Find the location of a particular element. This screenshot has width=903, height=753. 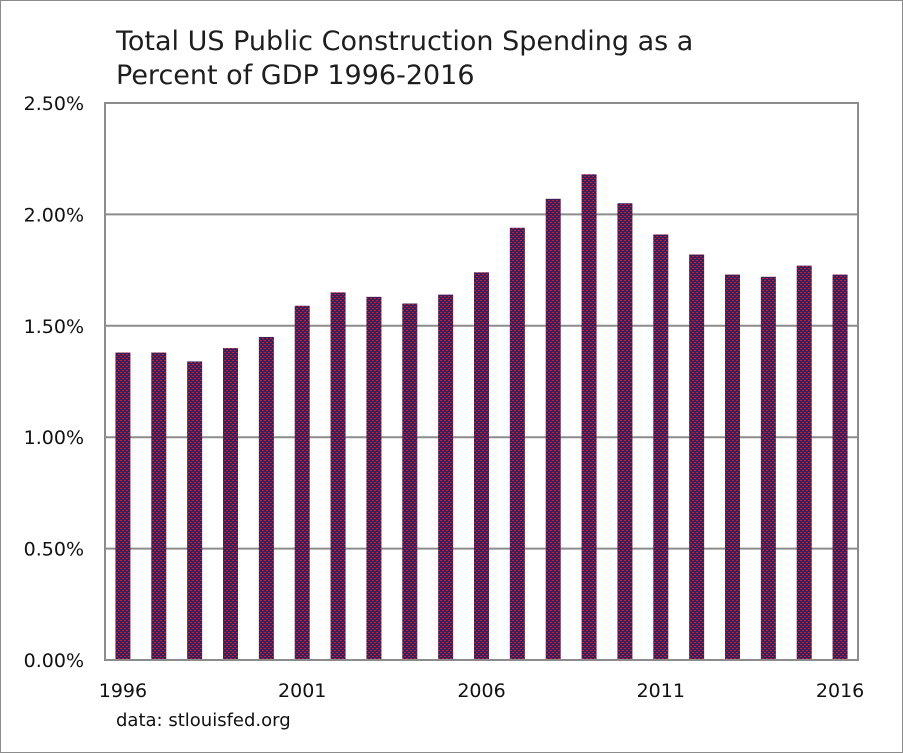

y-tick-label: 2.00% is located at coordinates (54, 215).